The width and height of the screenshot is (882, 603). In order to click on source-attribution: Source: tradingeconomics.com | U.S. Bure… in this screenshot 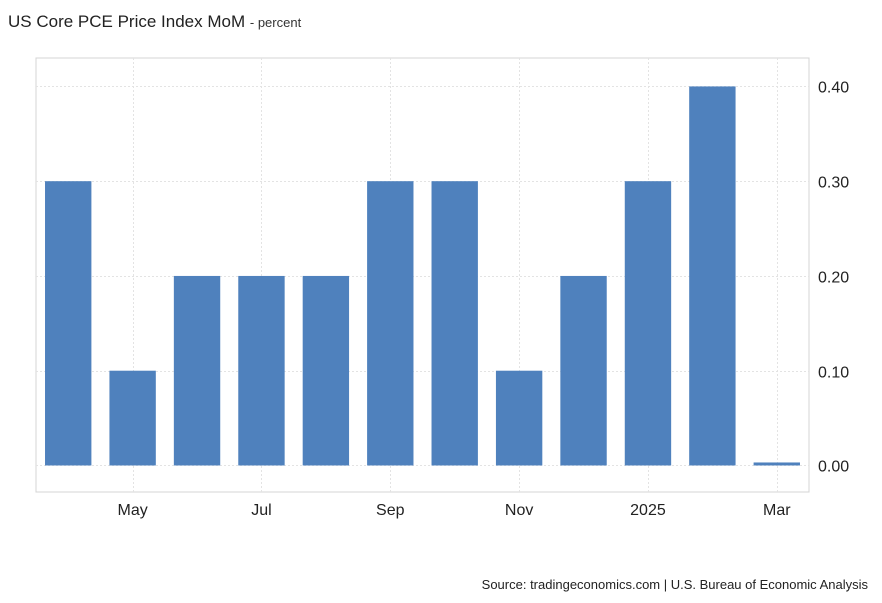, I will do `click(674, 584)`.